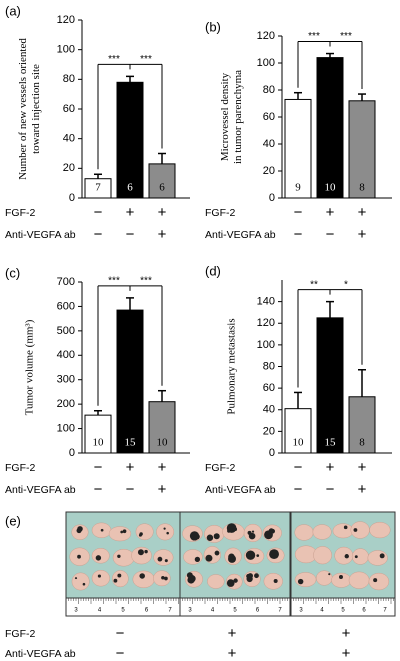 The height and width of the screenshot is (661, 400). I want to click on panel-label: (e), so click(13, 520).